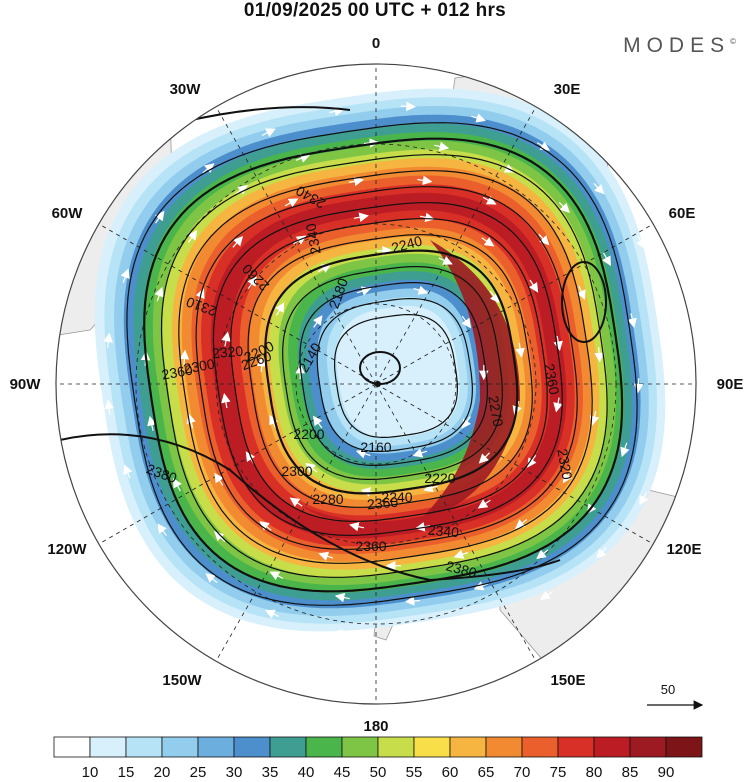 This screenshot has width=750, height=782. I want to click on brand-logo: MODES©, so click(679, 46).